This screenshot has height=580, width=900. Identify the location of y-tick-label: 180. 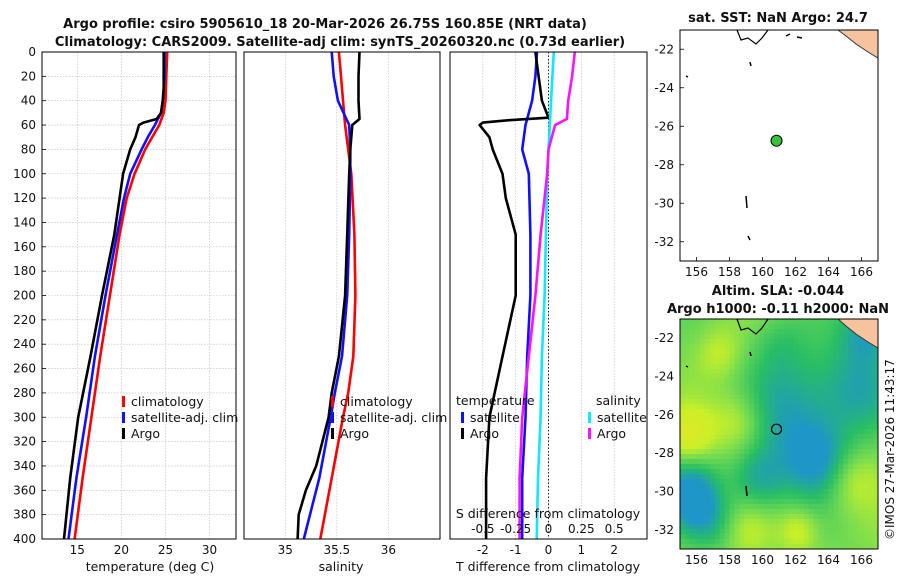
(24, 271).